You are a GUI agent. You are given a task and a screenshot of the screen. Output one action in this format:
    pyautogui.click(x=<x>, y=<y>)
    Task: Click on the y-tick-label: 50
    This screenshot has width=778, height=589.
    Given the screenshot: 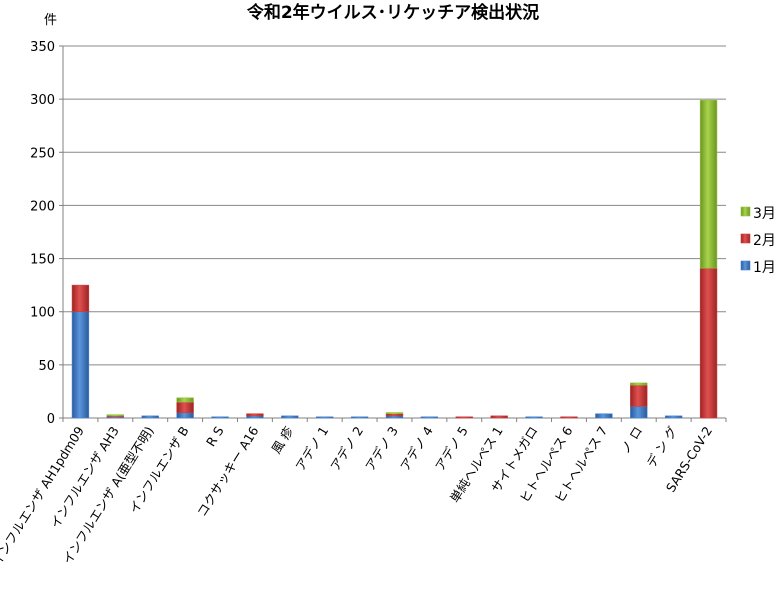 What is the action you would take?
    pyautogui.click(x=46, y=366)
    